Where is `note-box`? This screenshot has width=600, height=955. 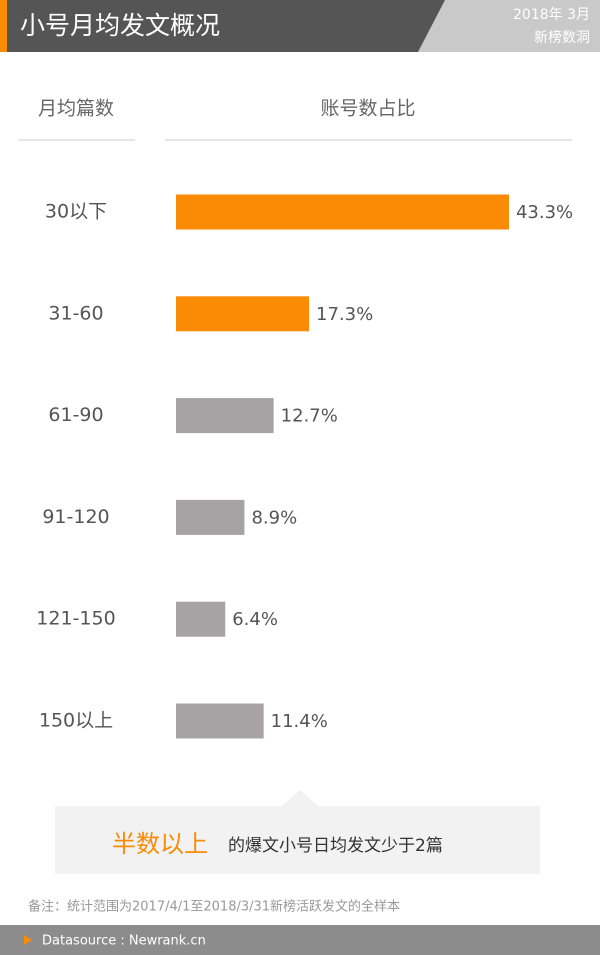
note-box is located at coordinates (297, 840).